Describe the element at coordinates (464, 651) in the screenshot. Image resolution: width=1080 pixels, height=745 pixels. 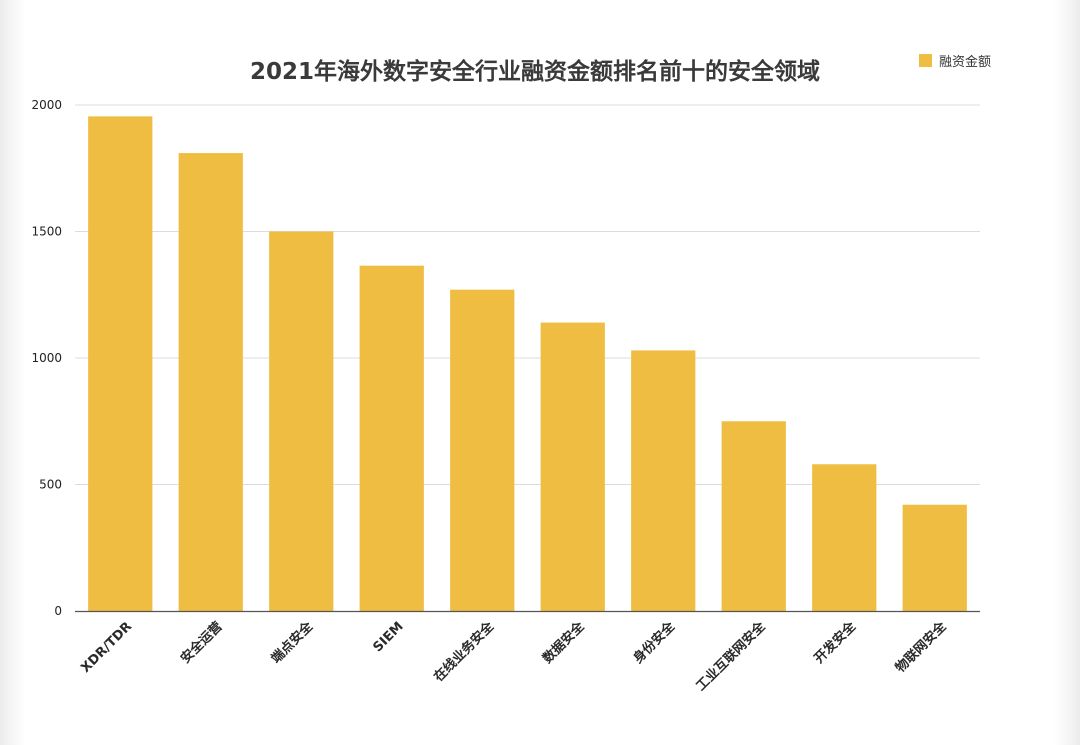
I see `x-tick-label: 在线业务安全` at that location.